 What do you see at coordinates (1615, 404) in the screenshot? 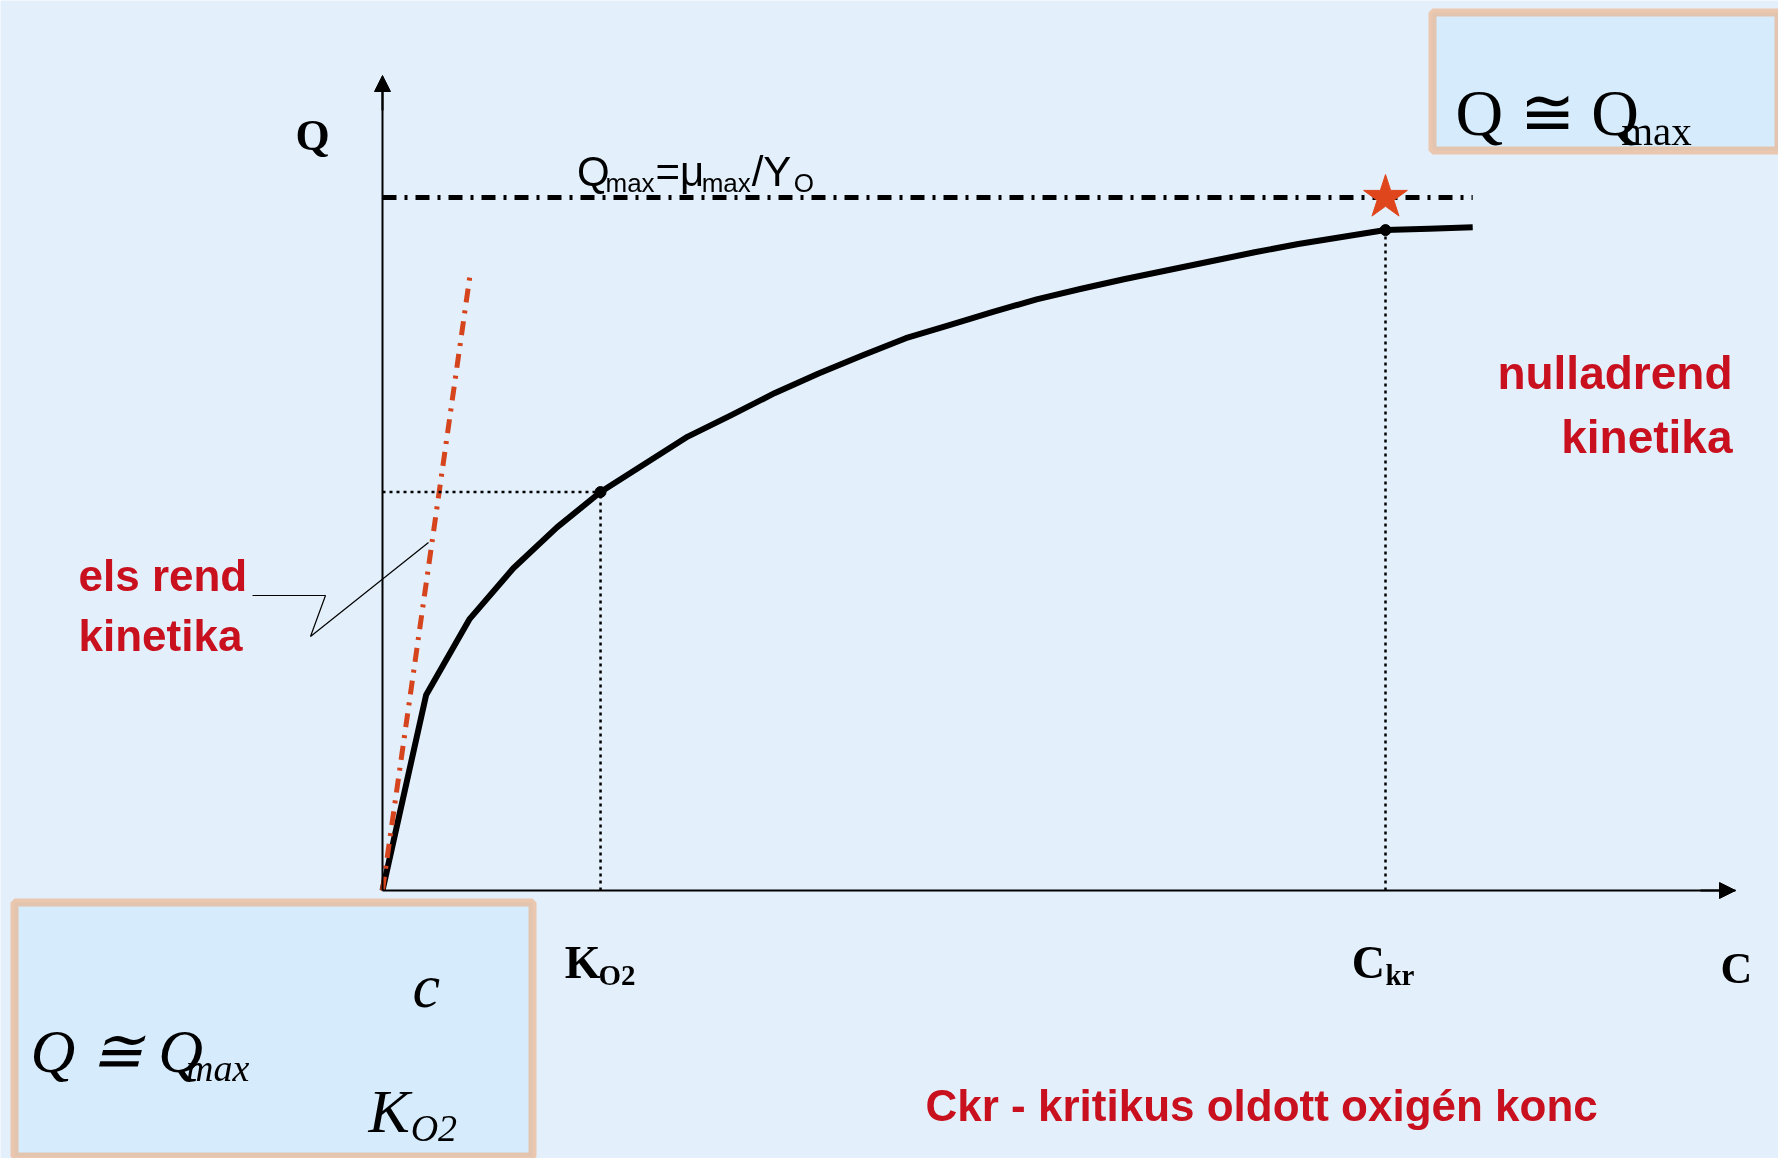
I see `text: nulladrend kinetika` at bounding box center [1615, 404].